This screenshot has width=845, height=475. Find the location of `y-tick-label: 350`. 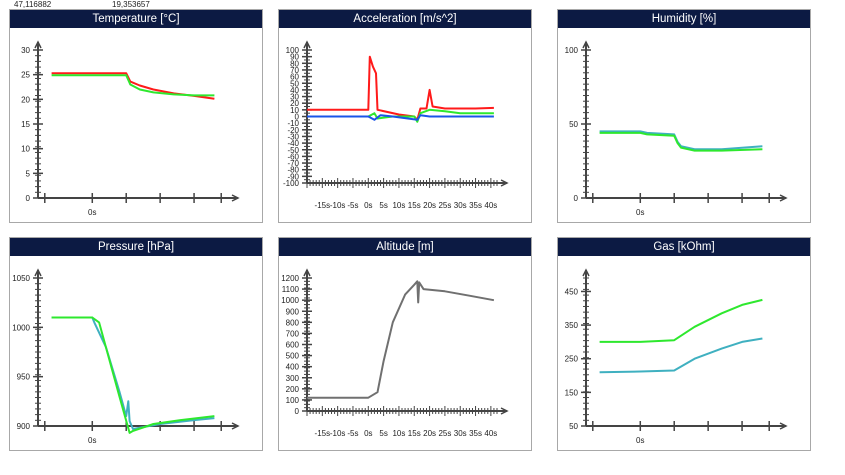

y-tick-label: 350 is located at coordinates (572, 325).